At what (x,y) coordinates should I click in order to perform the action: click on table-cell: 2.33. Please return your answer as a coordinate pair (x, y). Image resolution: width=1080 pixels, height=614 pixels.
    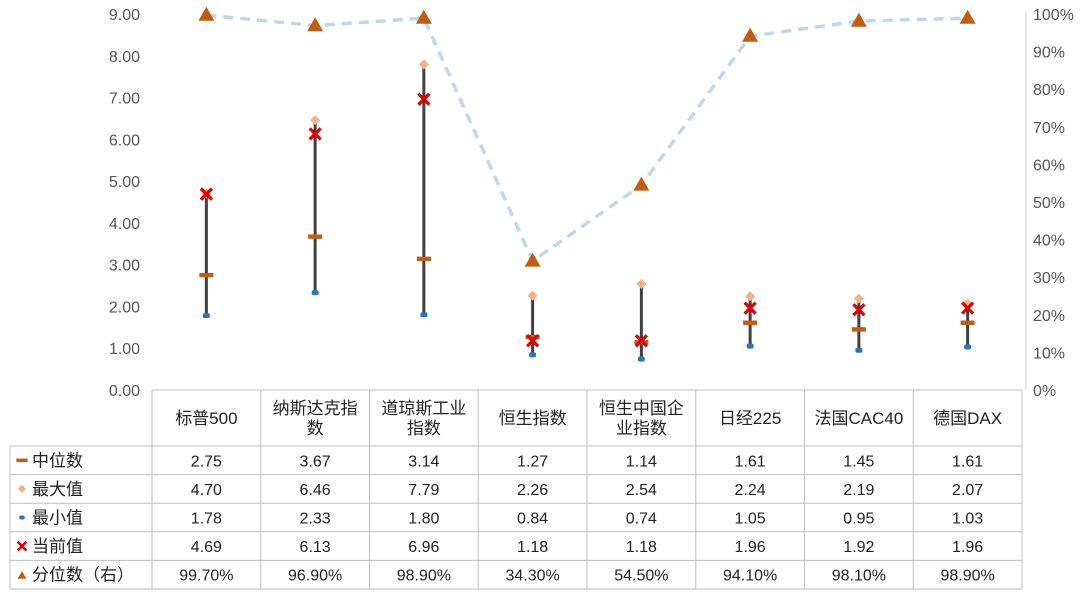
    Looking at the image, I should click on (315, 519).